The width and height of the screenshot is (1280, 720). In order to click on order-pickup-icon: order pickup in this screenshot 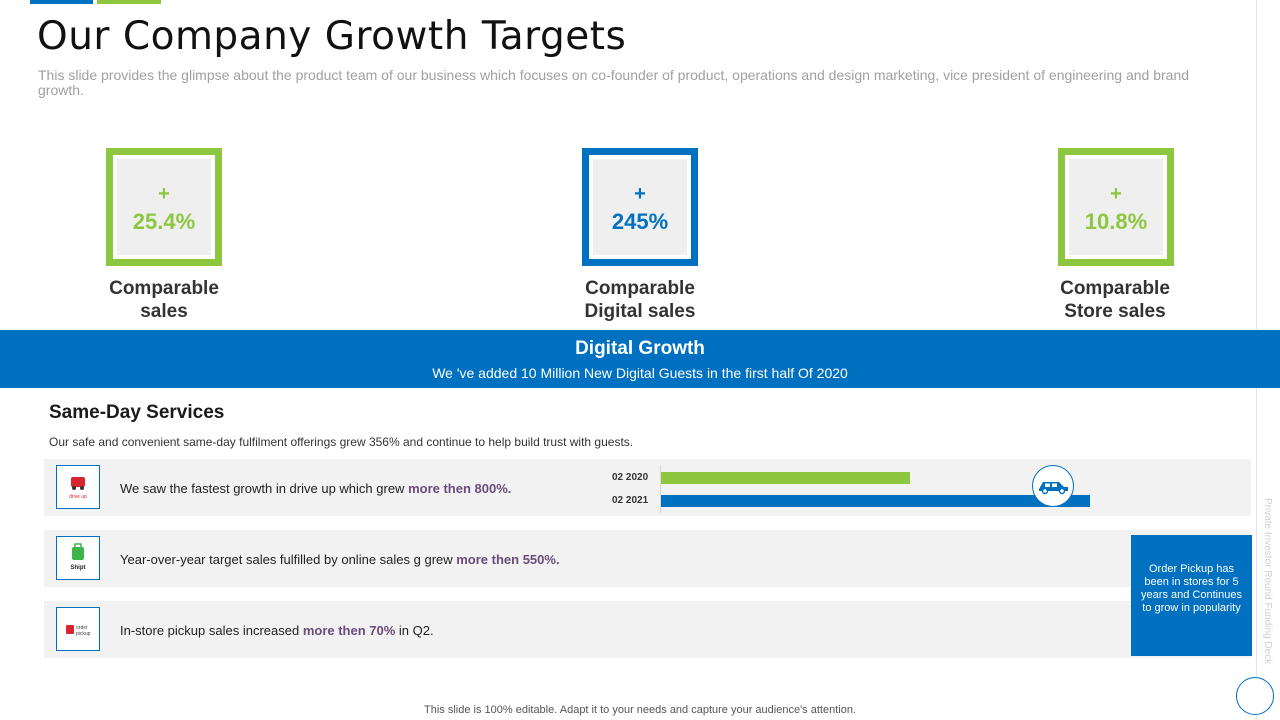, I will do `click(78, 629)`.